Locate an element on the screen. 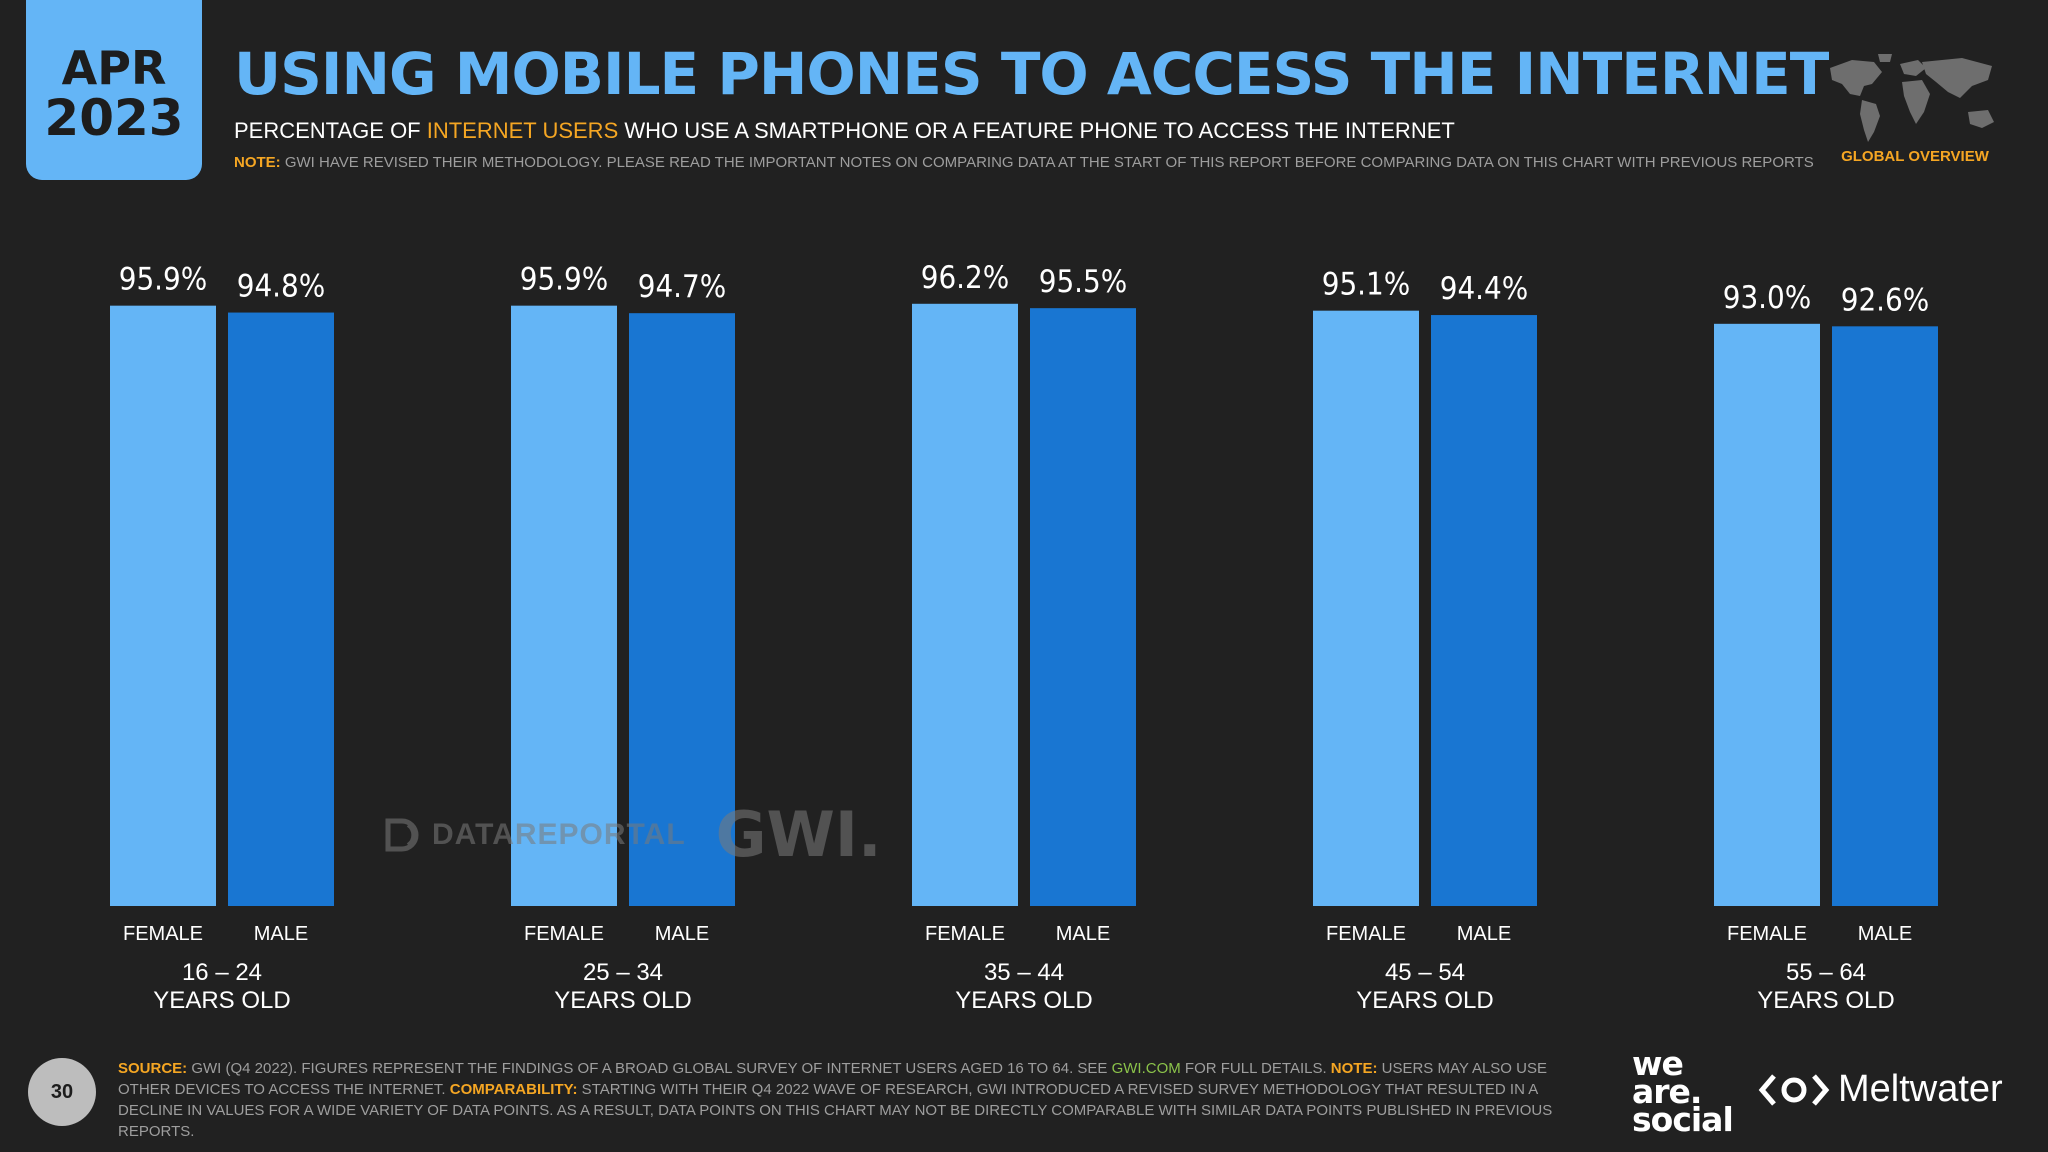  comparability-label: COMPARABILITY: is located at coordinates (513, 1089).